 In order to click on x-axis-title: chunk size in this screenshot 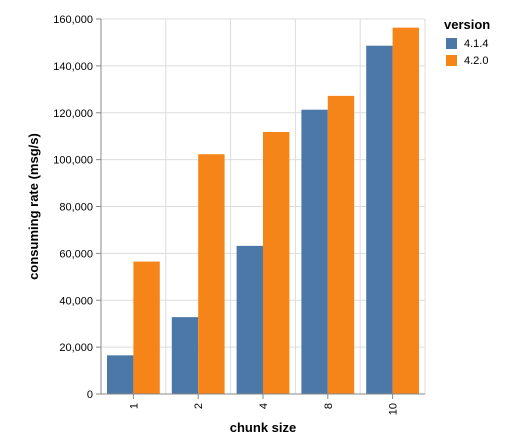, I will do `click(263, 427)`.